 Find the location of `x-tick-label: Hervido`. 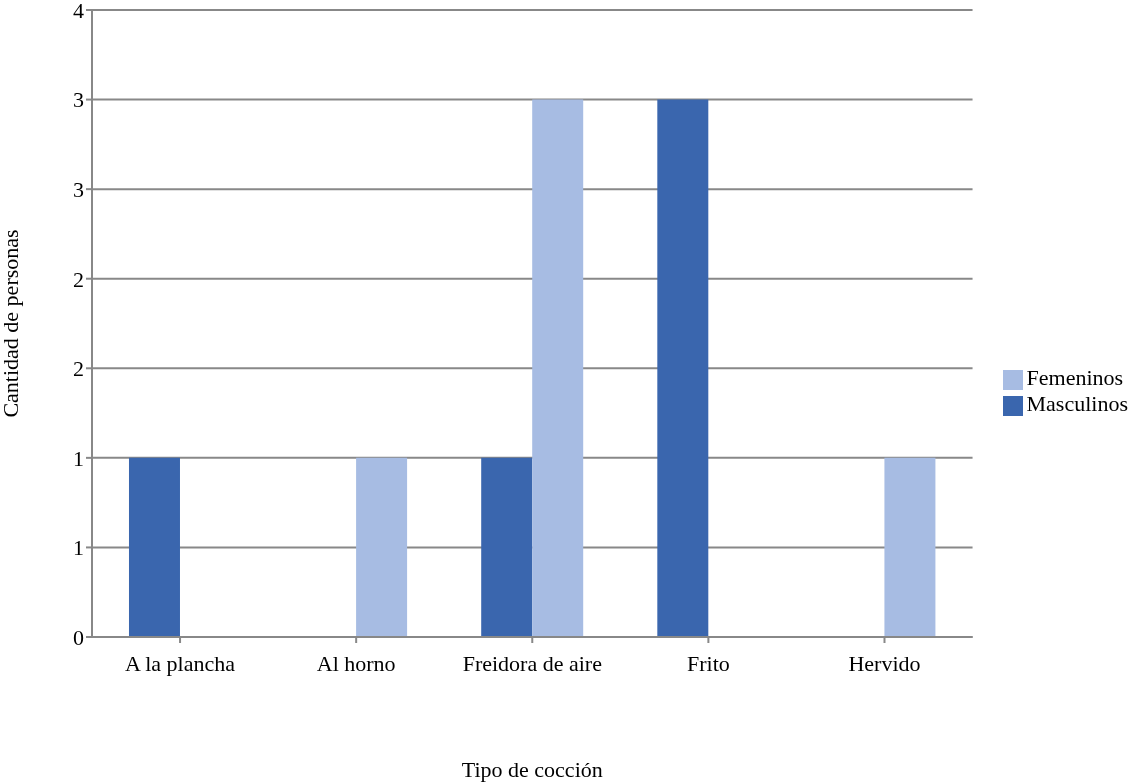

x-tick-label: Hervido is located at coordinates (884, 663).